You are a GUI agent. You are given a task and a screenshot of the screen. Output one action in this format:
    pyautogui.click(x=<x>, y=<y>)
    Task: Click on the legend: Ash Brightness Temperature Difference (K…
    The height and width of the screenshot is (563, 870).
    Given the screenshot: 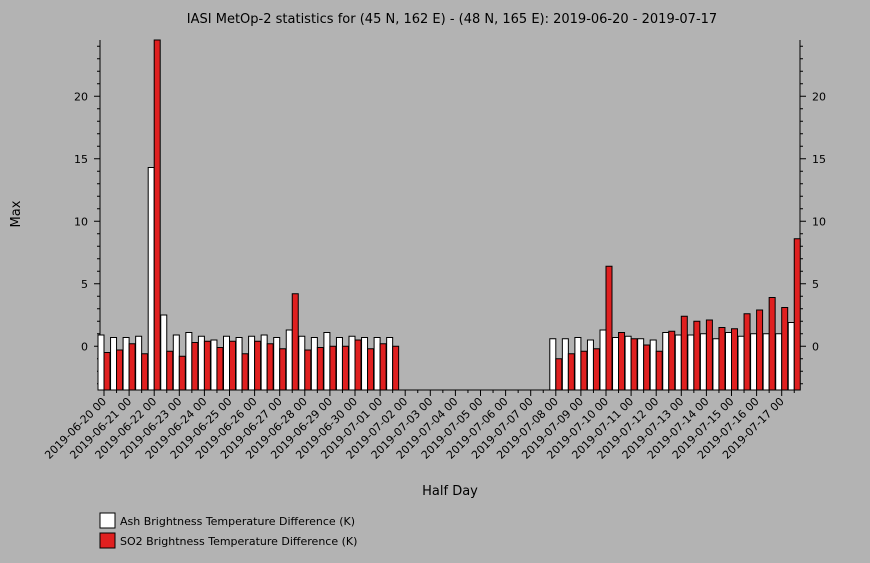 What is the action you would take?
    pyautogui.click(x=228, y=530)
    